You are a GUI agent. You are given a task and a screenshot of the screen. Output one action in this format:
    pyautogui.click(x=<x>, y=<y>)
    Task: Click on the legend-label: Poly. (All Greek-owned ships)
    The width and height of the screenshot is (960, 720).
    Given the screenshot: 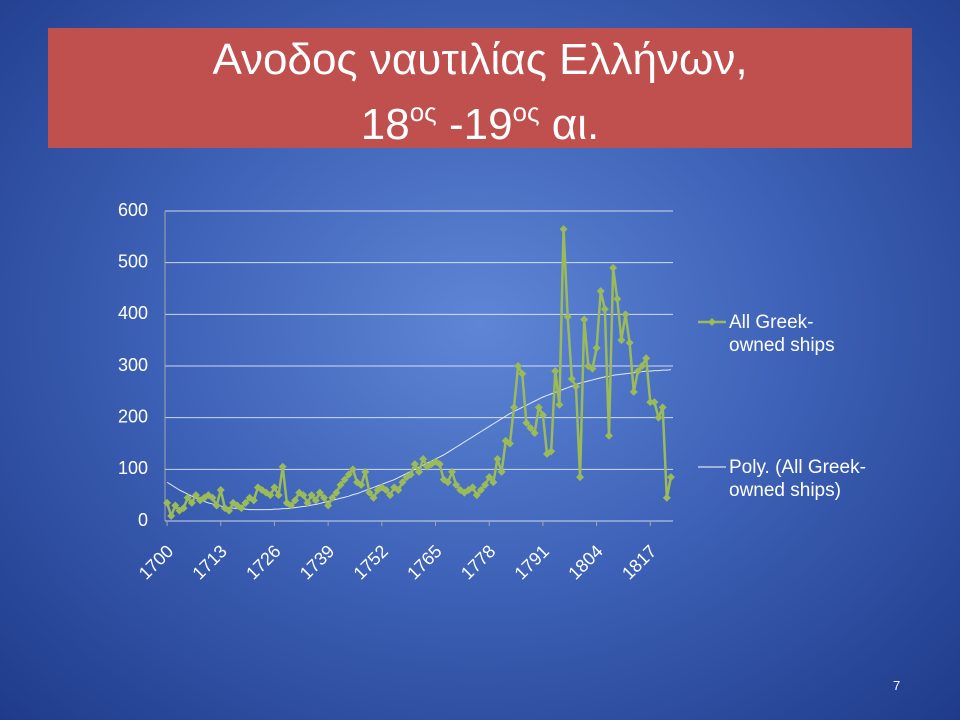 What is the action you would take?
    pyautogui.click(x=797, y=479)
    